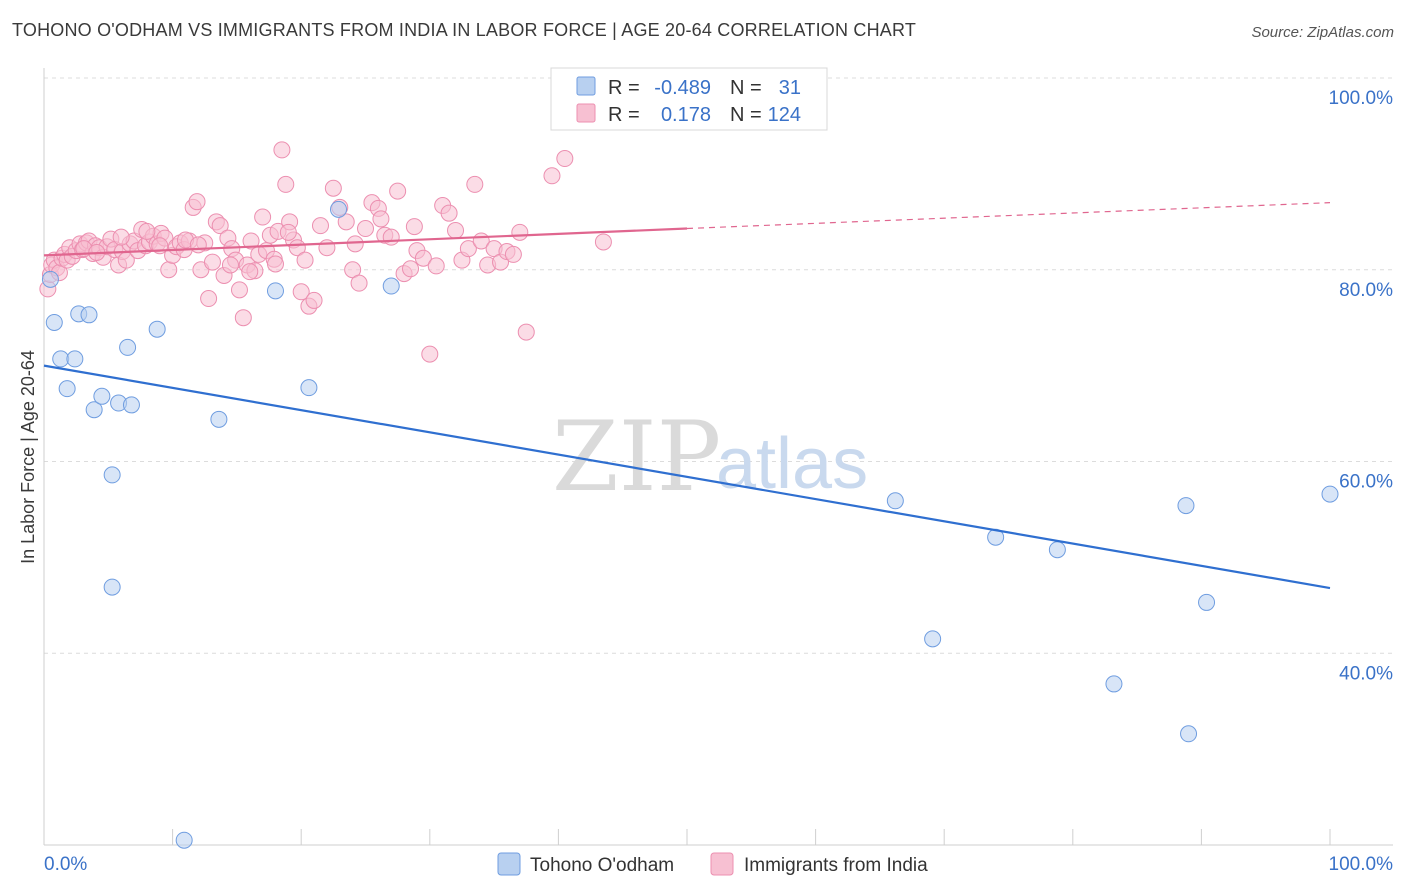 This screenshot has height=892, width=1406. I want to click on stats-r-label-tohono: R =, so click(624, 88).